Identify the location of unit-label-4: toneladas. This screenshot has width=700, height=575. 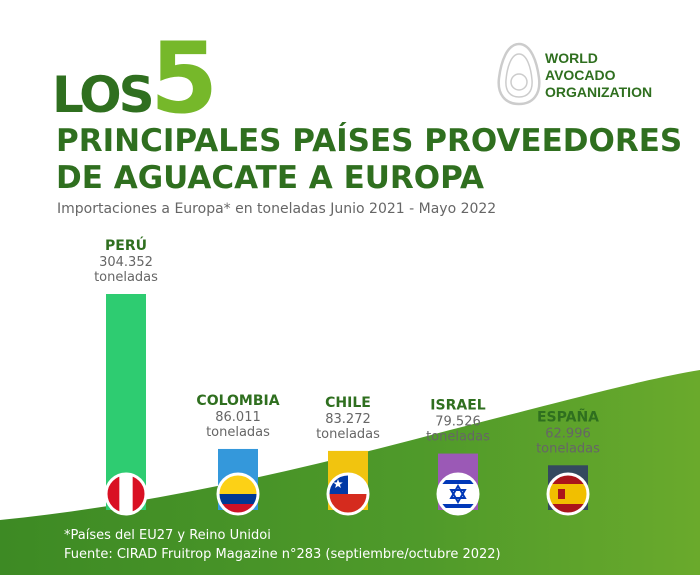
(568, 448).